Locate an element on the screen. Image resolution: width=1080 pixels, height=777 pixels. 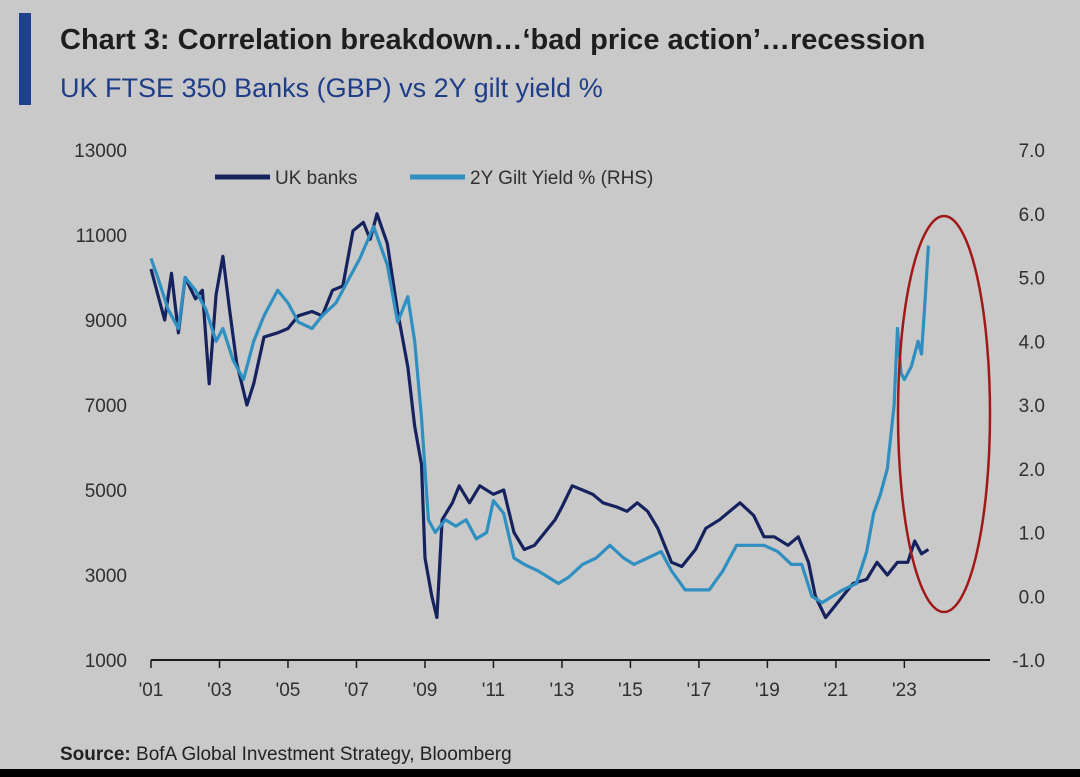
right-tick-label: 1.0 is located at coordinates (1032, 534).